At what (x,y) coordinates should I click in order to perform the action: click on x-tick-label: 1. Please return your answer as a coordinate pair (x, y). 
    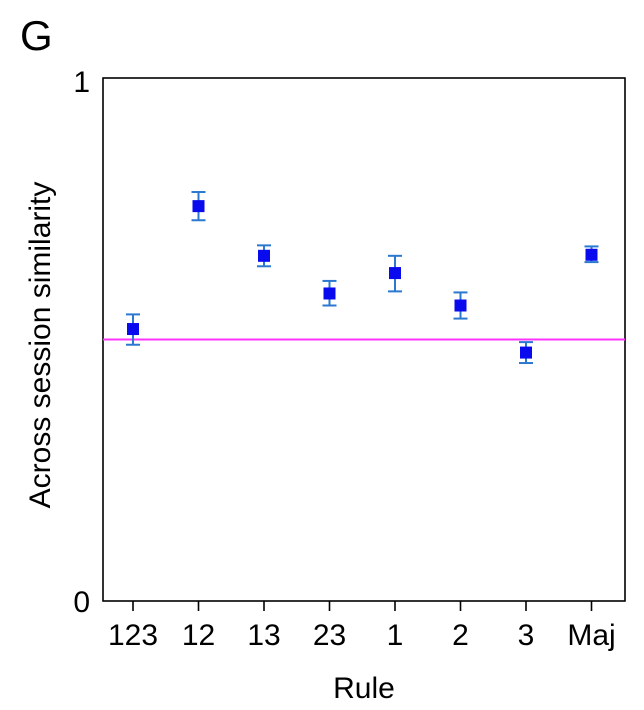
    Looking at the image, I should click on (395, 635).